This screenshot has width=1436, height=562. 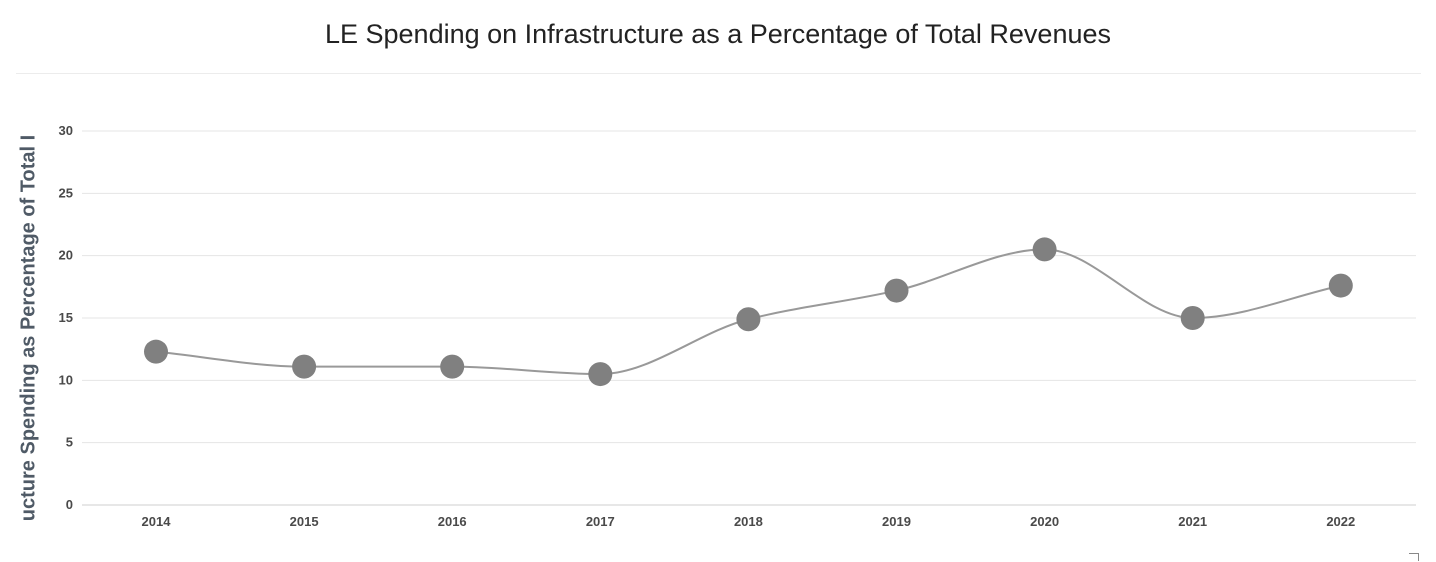 I want to click on data-point-2018, so click(x=748, y=319).